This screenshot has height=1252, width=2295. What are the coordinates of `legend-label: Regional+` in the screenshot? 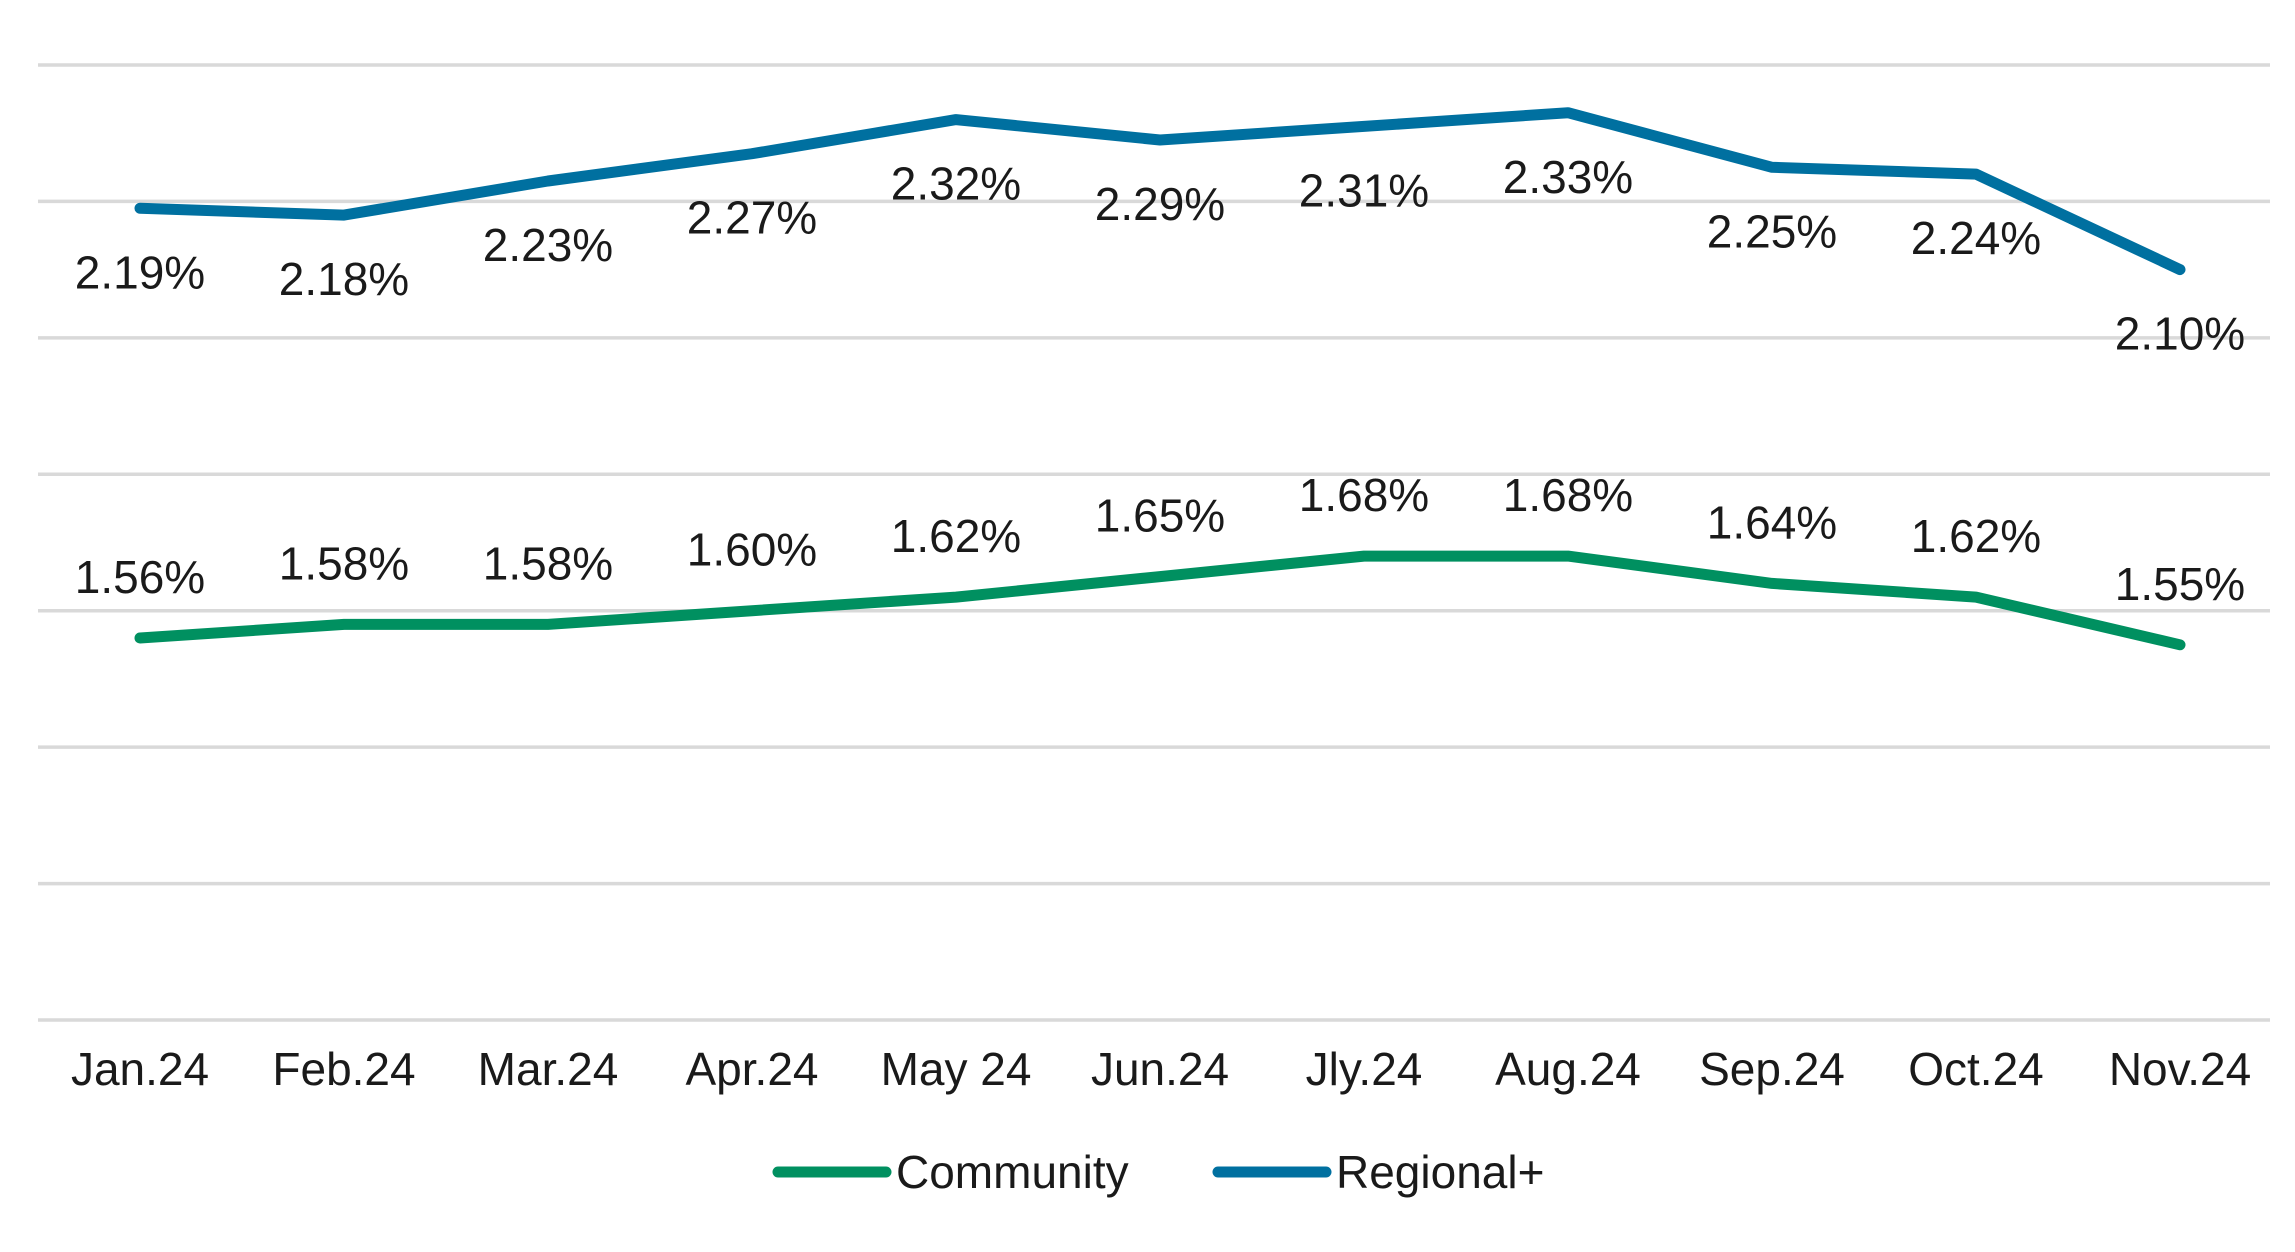 It's located at (1440, 1172).